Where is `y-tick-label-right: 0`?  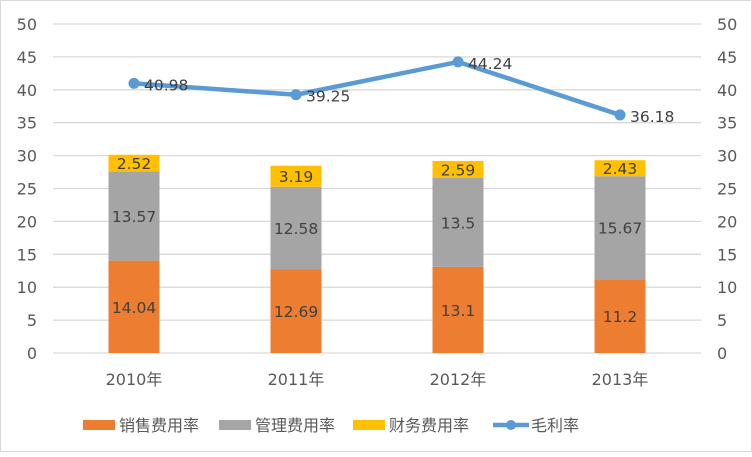 y-tick-label-right: 0 is located at coordinates (722, 353).